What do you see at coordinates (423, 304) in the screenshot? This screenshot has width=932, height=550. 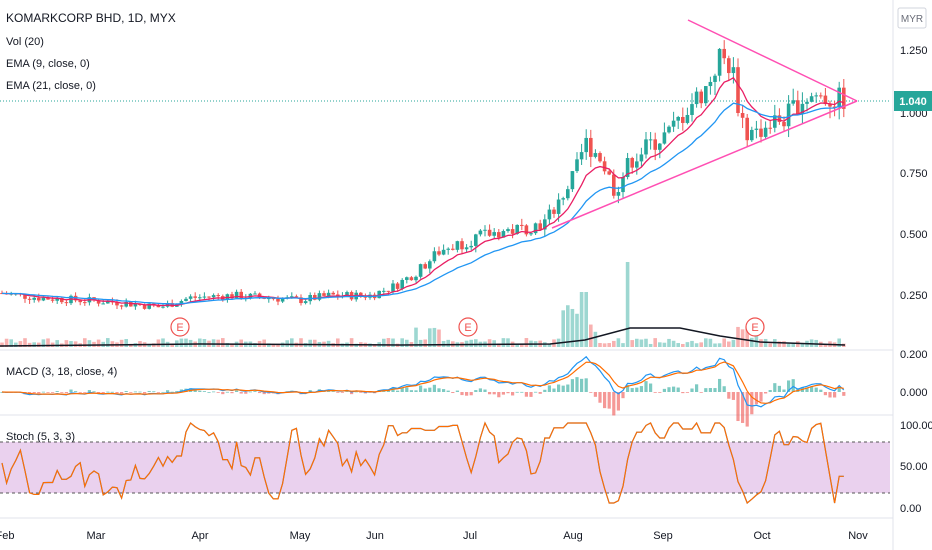 I see `volume-bars` at bounding box center [423, 304].